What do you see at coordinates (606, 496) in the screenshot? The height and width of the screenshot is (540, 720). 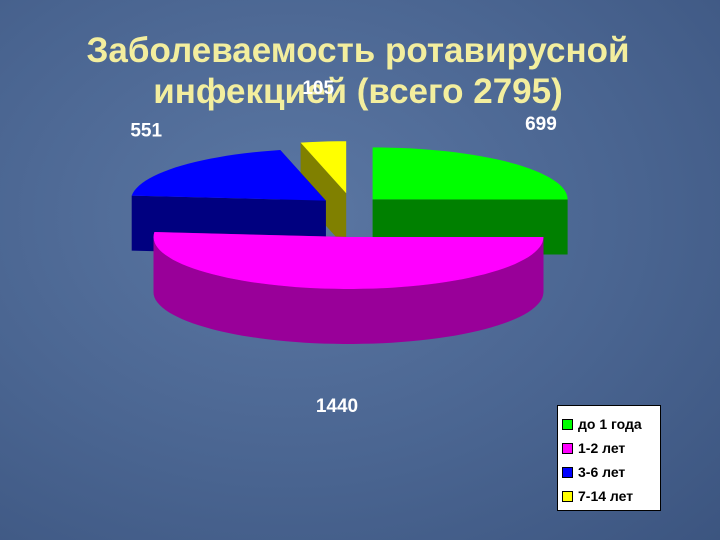 I see `legend-label: 7-14 лет` at bounding box center [606, 496].